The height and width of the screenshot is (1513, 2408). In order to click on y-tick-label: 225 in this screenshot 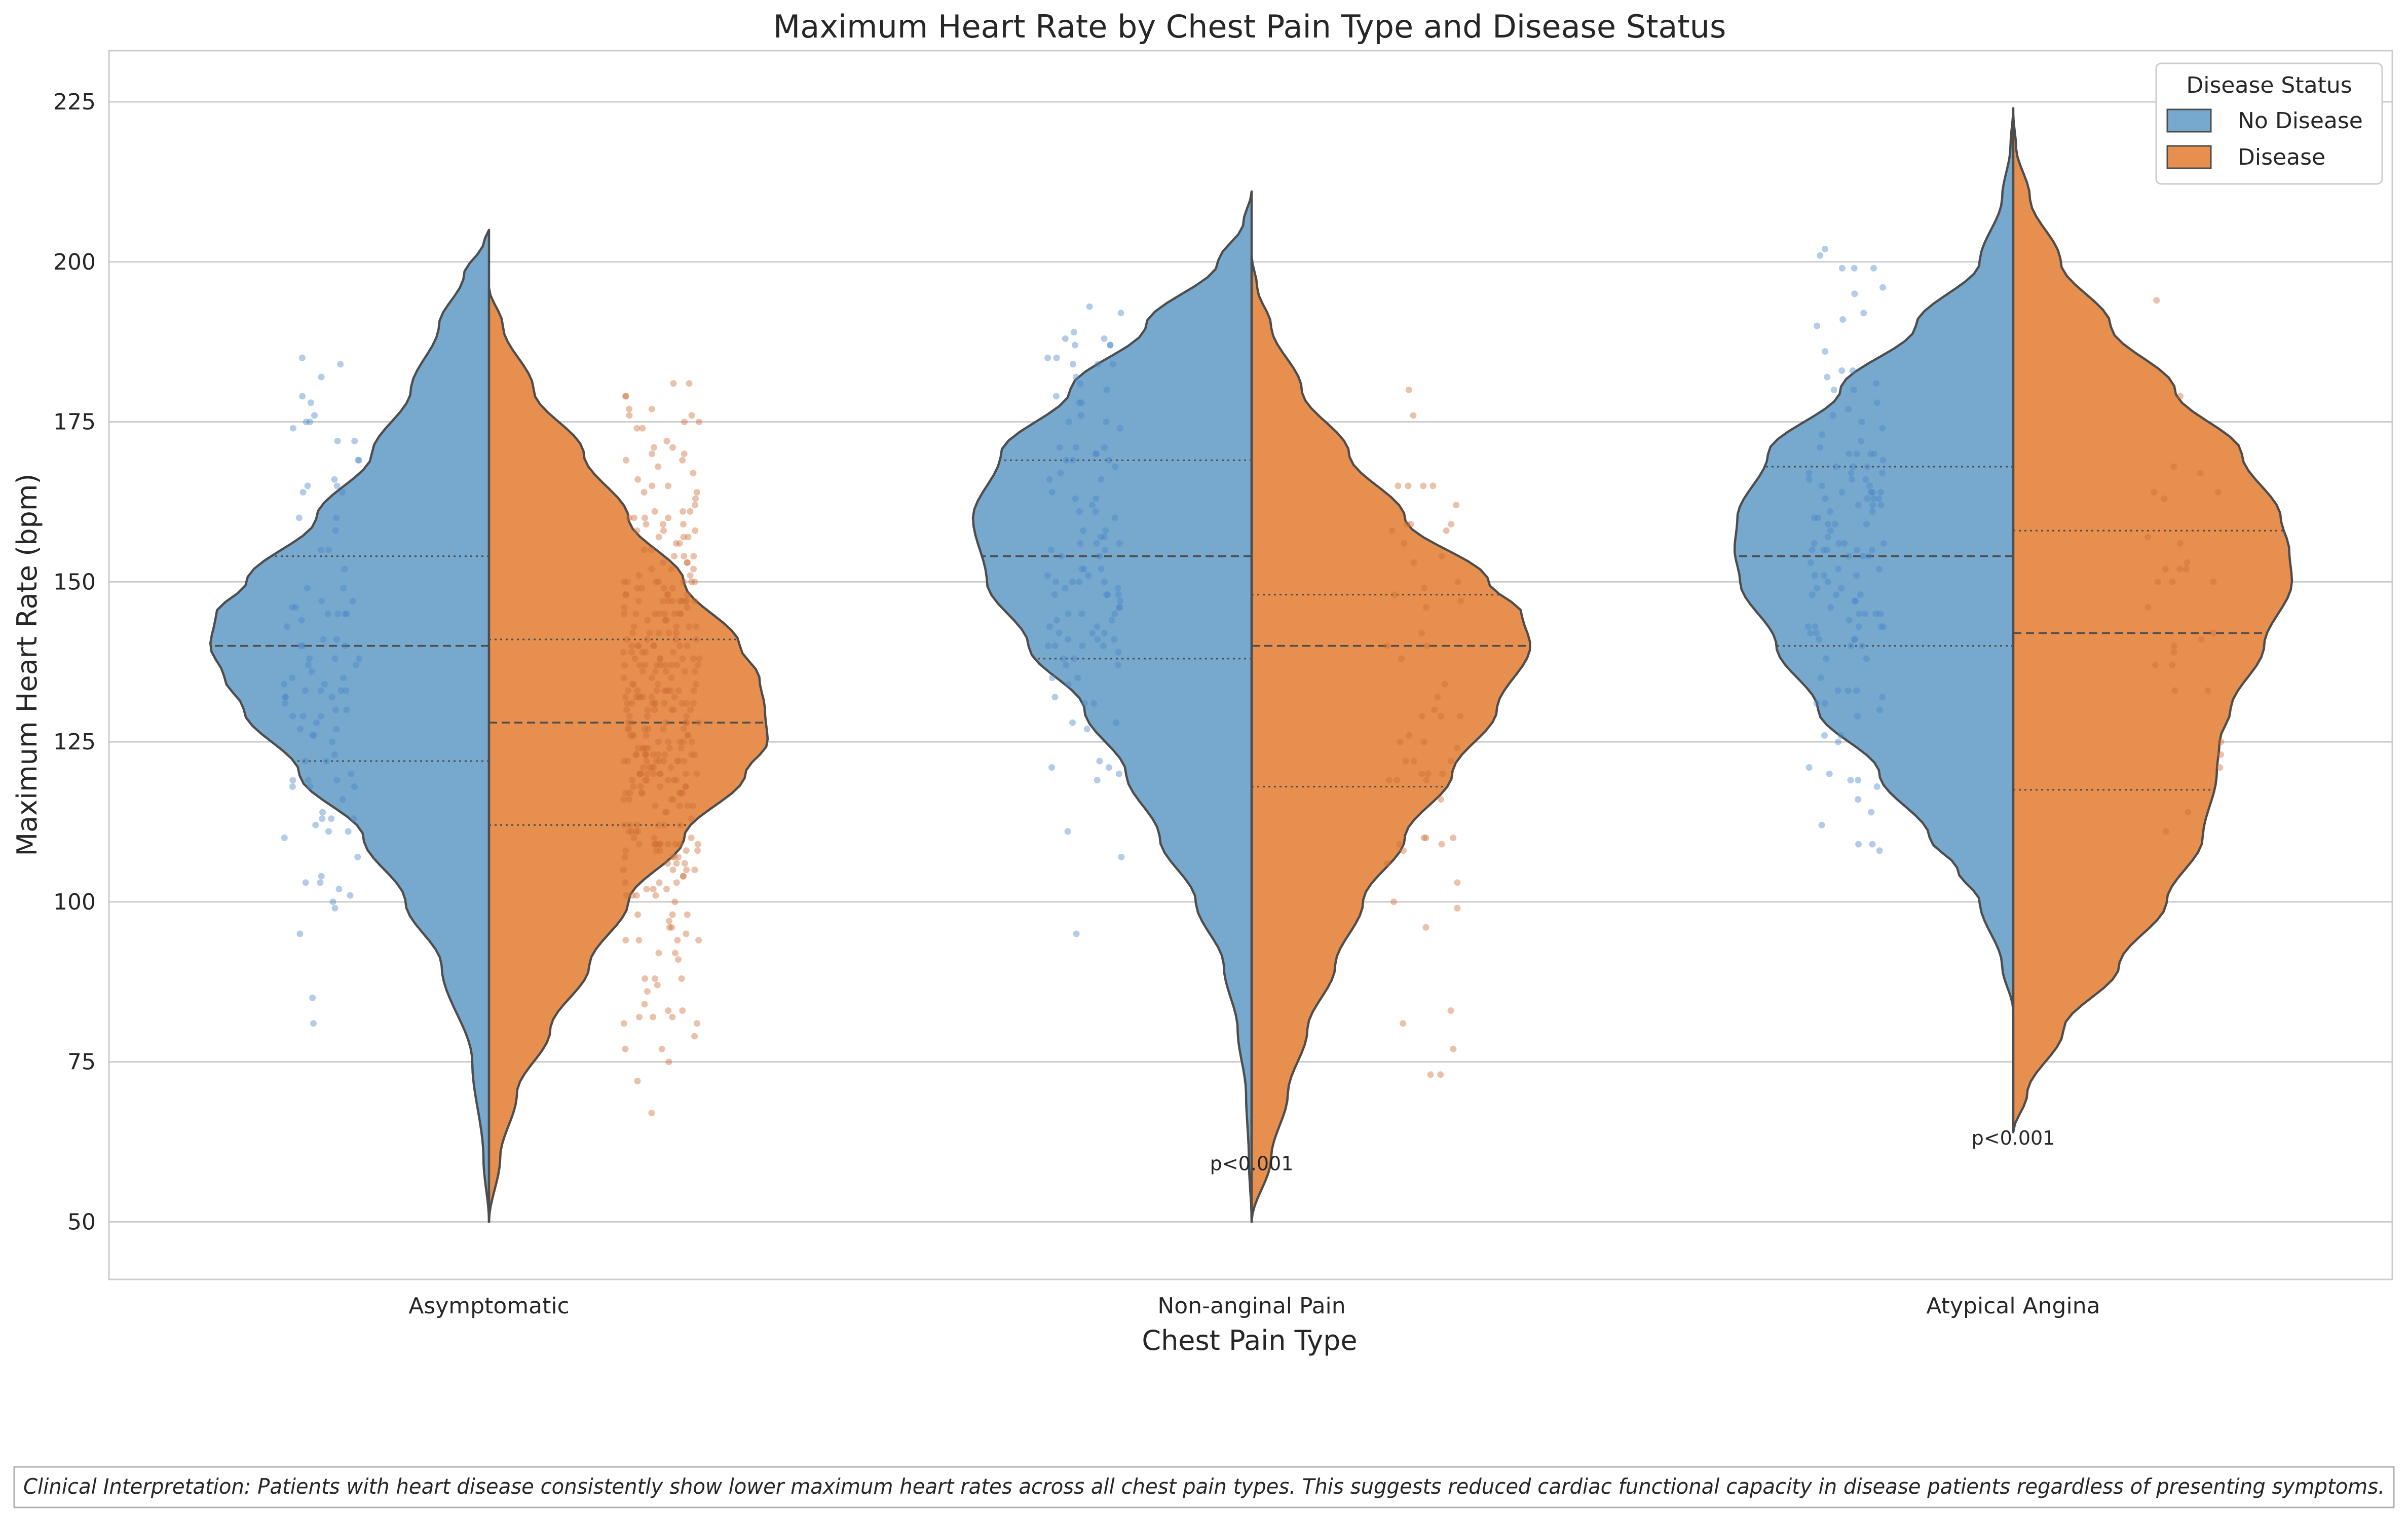, I will do `click(74, 102)`.